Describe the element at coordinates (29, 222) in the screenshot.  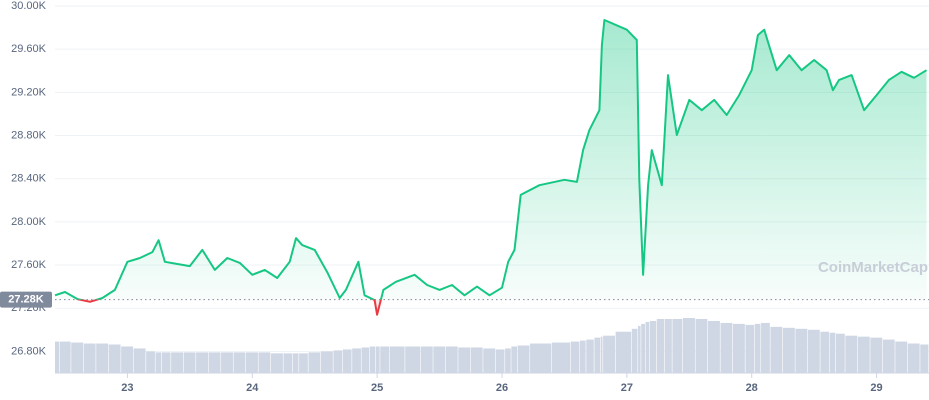
I see `y-tick-label: 28.00K` at that location.